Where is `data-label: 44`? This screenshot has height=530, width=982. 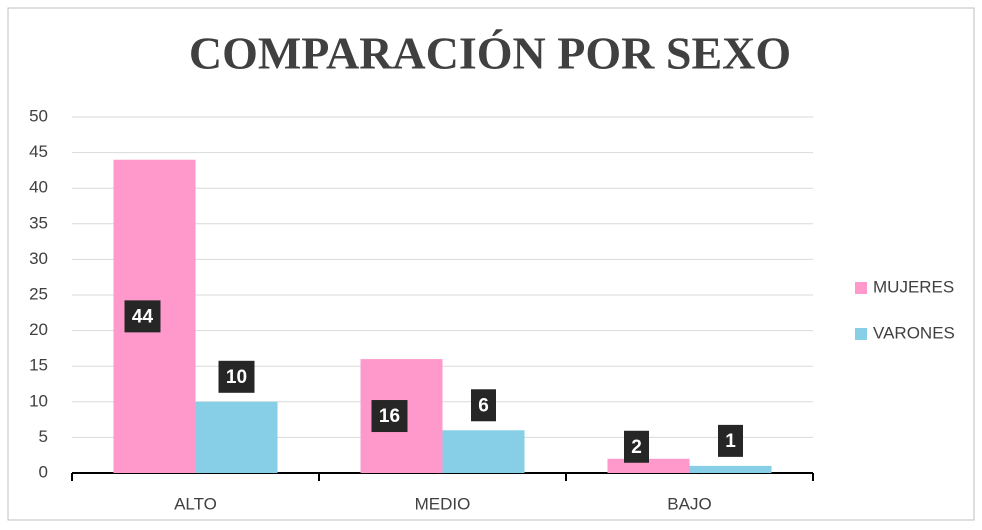
data-label: 44 is located at coordinates (143, 316).